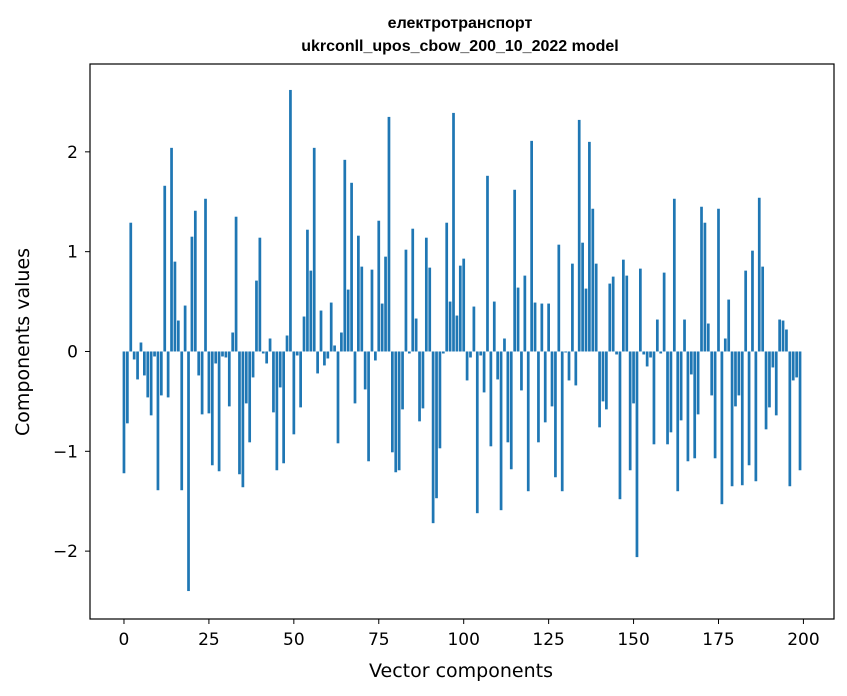 The height and width of the screenshot is (696, 847). What do you see at coordinates (72, 352) in the screenshot?
I see `y-tick-label: 0` at bounding box center [72, 352].